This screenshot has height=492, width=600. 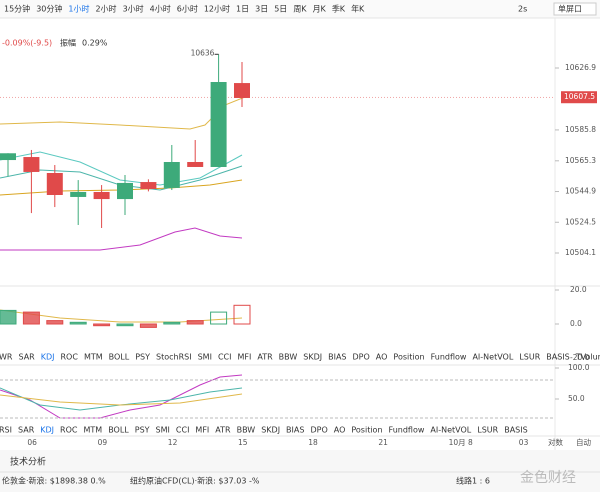 I want to click on interval: 季K, so click(x=339, y=9).